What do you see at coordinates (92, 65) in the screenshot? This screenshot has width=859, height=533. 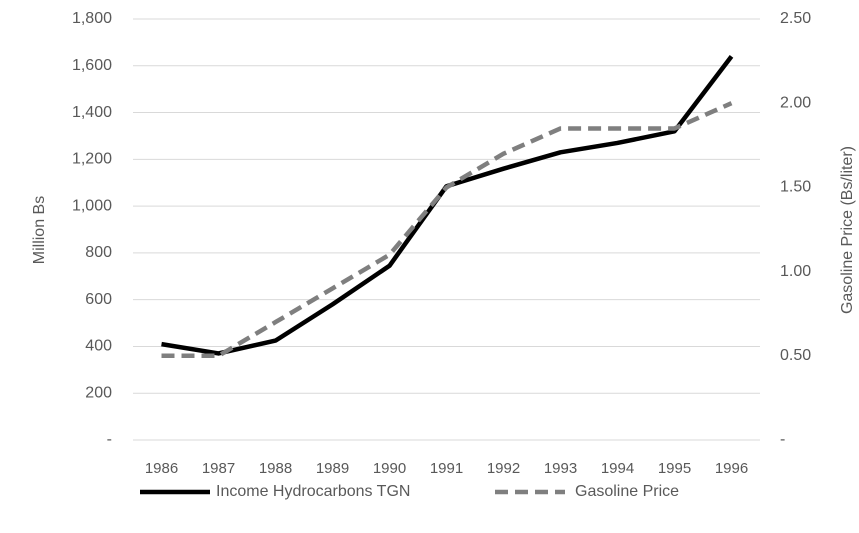 I see `y-tick-label: 1,600` at bounding box center [92, 65].